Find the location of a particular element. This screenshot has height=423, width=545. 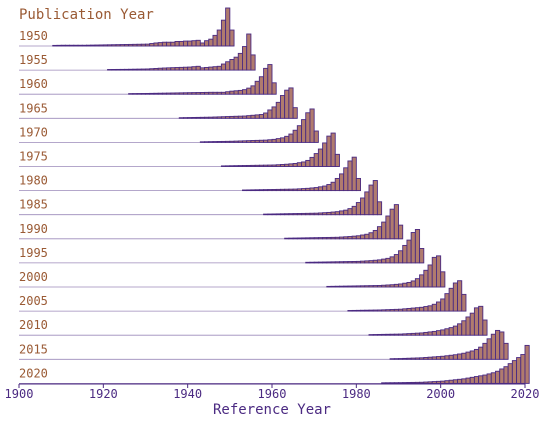

series-label: 1980 is located at coordinates (33, 181).